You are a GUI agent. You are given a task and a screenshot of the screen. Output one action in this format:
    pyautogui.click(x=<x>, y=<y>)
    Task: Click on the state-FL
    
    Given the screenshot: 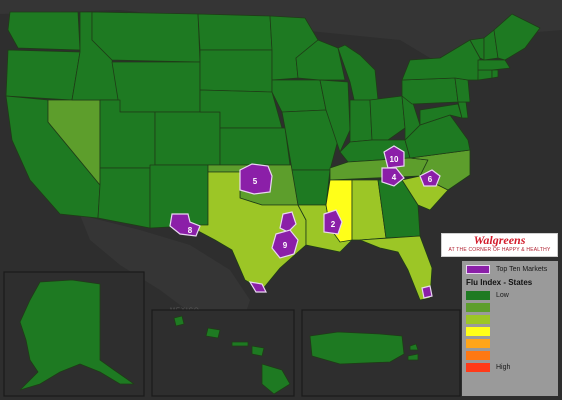 What is the action you would take?
    pyautogui.click(x=396, y=268)
    